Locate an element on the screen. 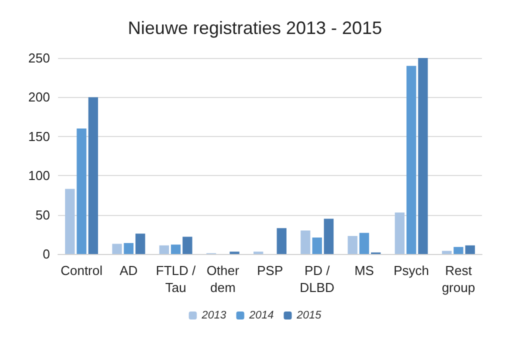 The height and width of the screenshot is (342, 510). x-tick-label: Rest group is located at coordinates (459, 279).